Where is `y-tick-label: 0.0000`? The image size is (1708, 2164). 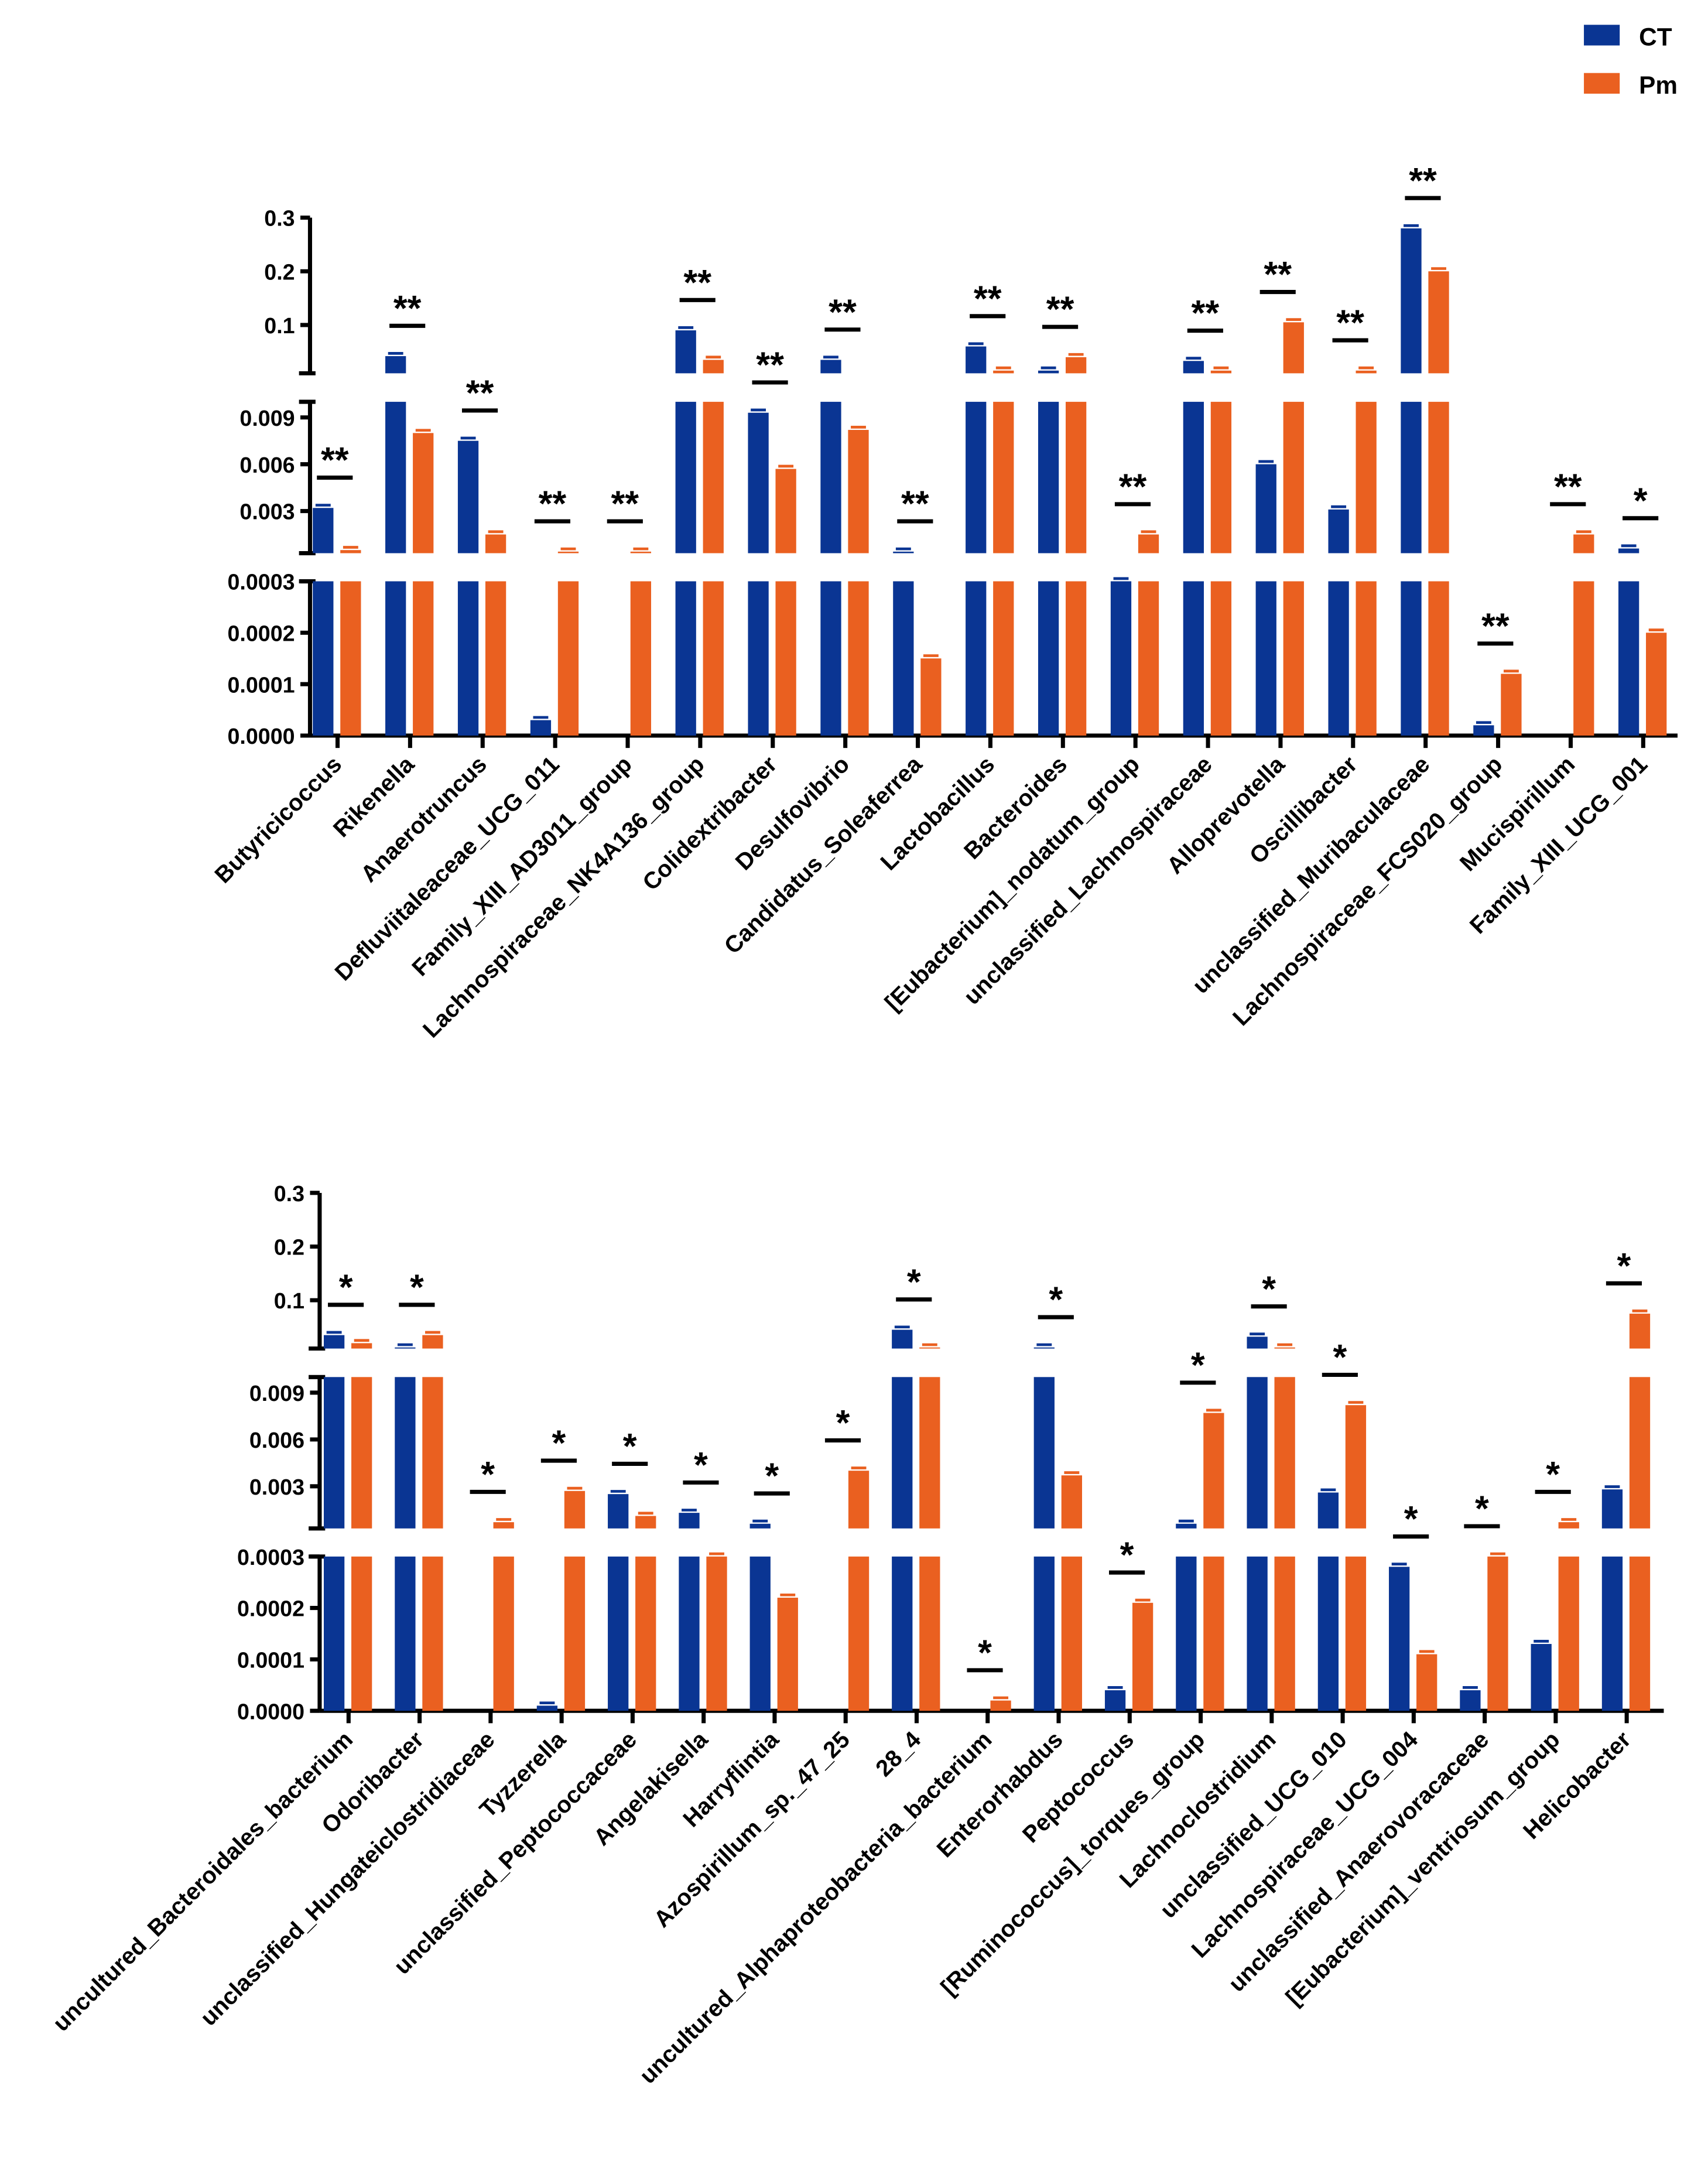
y-tick-label: 0.0000 is located at coordinates (270, 1711).